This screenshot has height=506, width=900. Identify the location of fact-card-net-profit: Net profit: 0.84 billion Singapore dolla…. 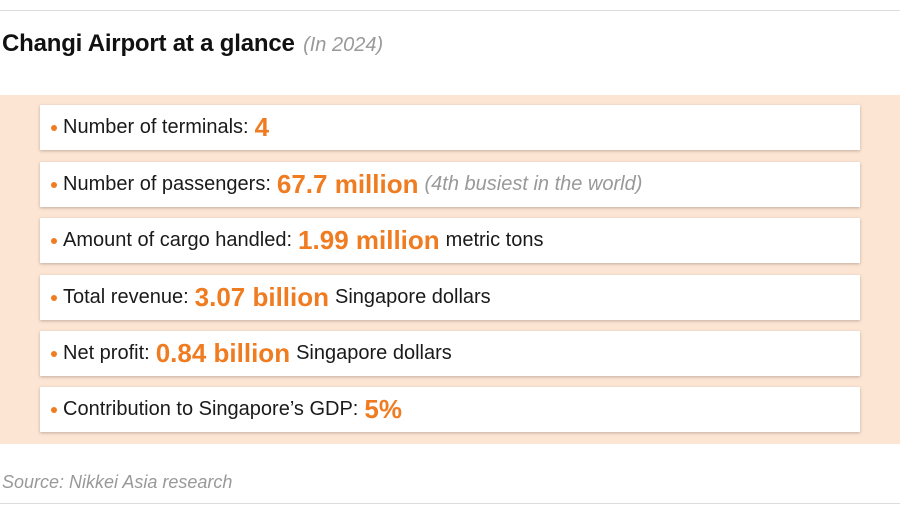
(450, 353).